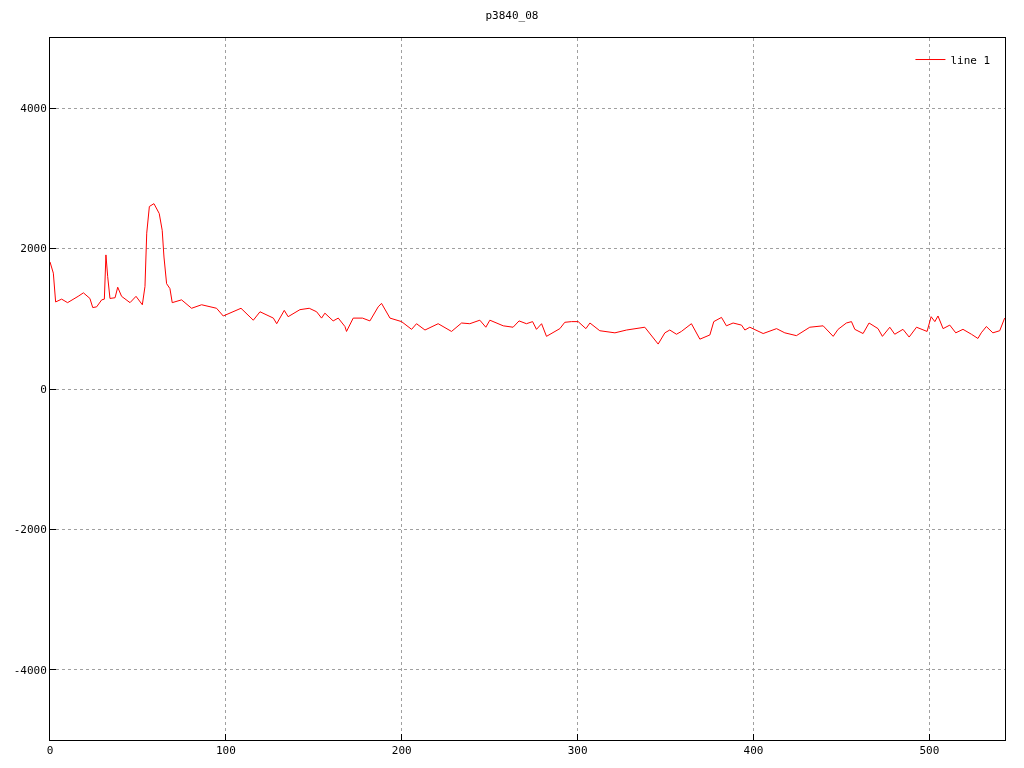 This screenshot has width=1024, height=768. I want to click on y-tick-label: 0, so click(43, 389).